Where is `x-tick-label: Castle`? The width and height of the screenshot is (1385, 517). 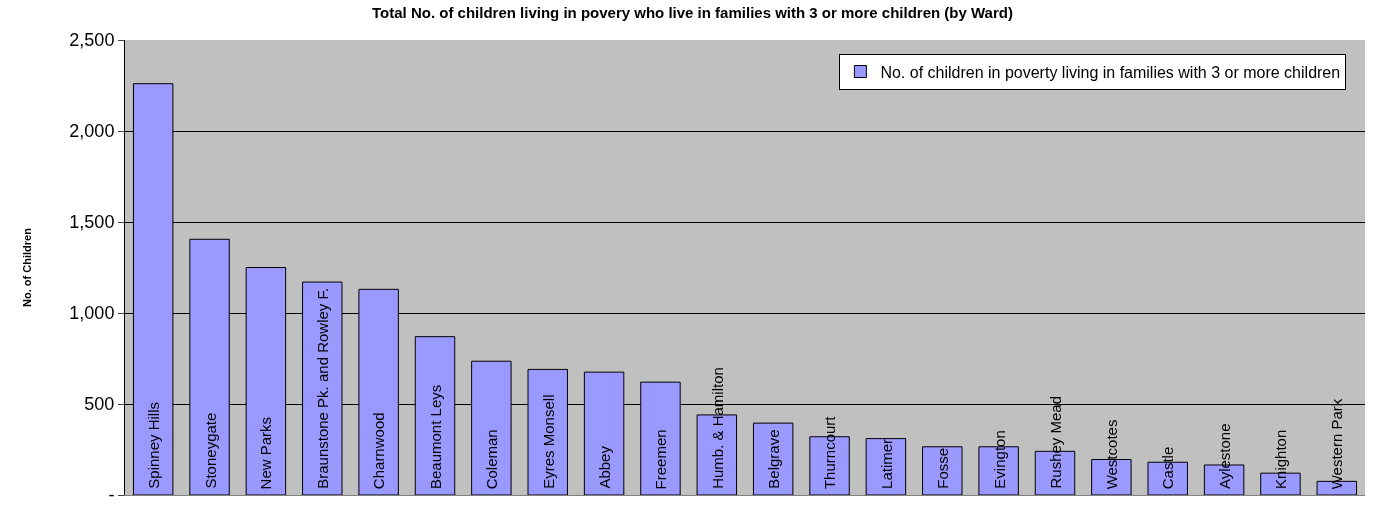
x-tick-label: Castle is located at coordinates (1168, 468).